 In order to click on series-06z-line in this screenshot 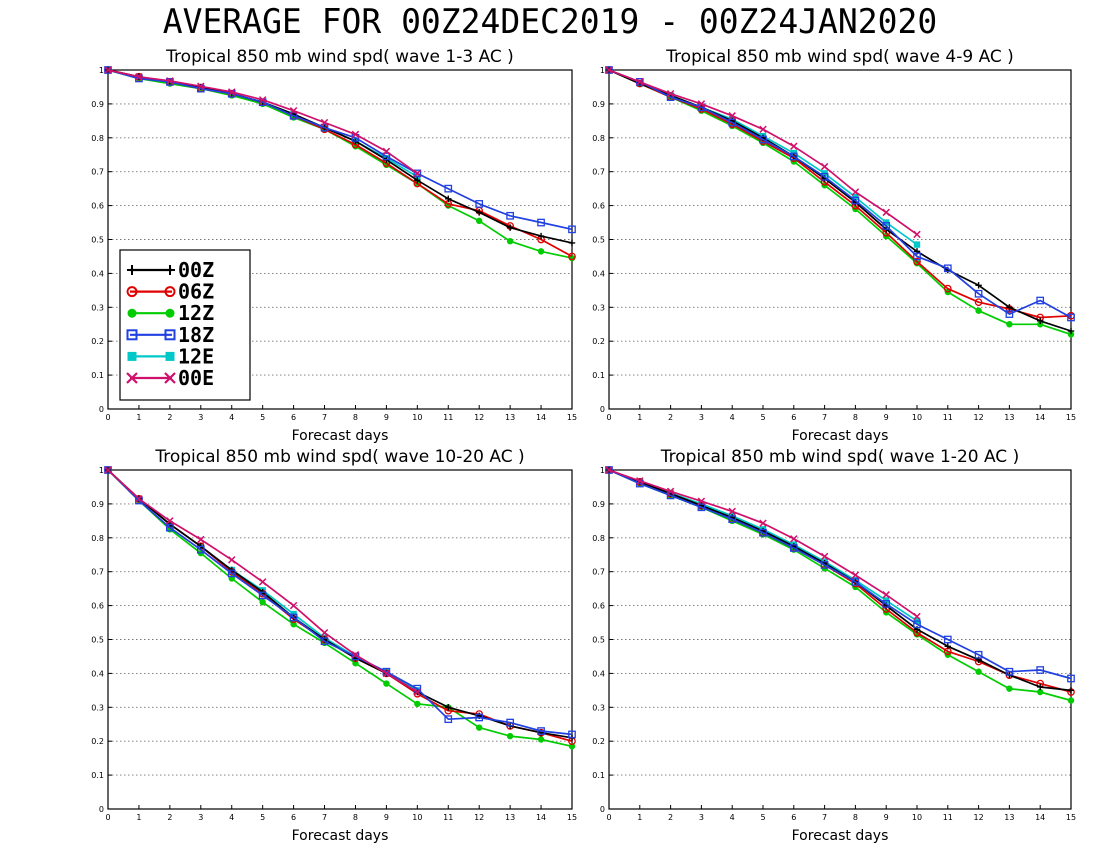, I will do `click(840, 581)`.